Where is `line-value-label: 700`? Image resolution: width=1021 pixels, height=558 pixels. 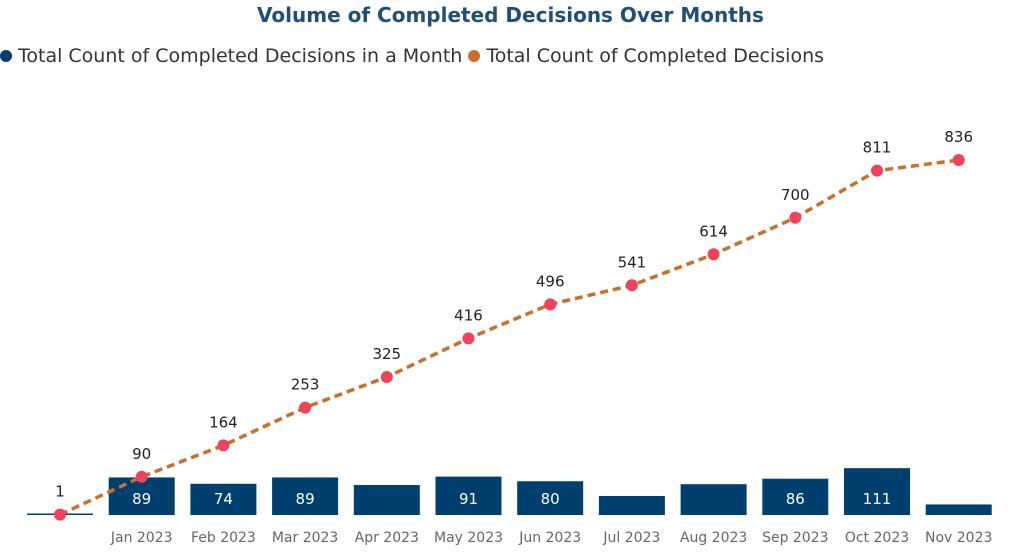
line-value-label: 700 is located at coordinates (795, 195).